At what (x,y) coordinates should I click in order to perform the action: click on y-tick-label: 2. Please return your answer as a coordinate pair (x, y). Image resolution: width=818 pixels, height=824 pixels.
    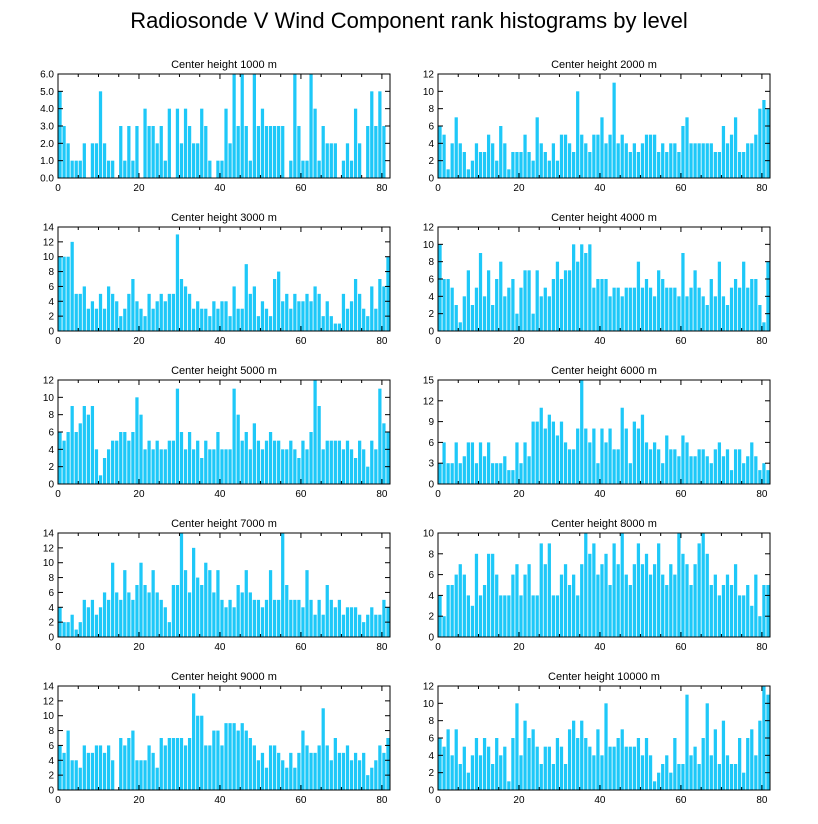
    Looking at the image, I should click on (51, 776).